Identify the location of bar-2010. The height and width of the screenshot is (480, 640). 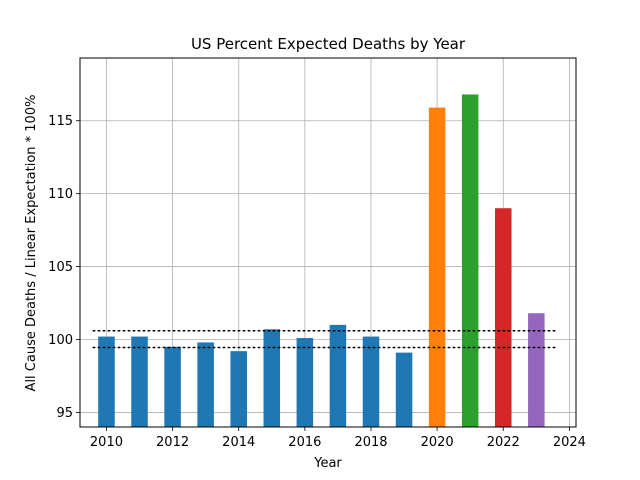
(106, 381).